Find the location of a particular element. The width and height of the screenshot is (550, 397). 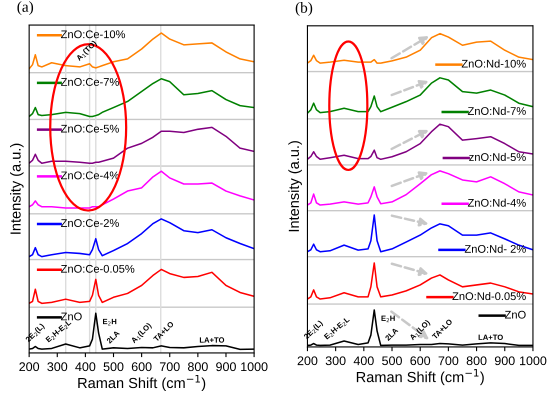

chart-title: (b) is located at coordinates (304, 9).